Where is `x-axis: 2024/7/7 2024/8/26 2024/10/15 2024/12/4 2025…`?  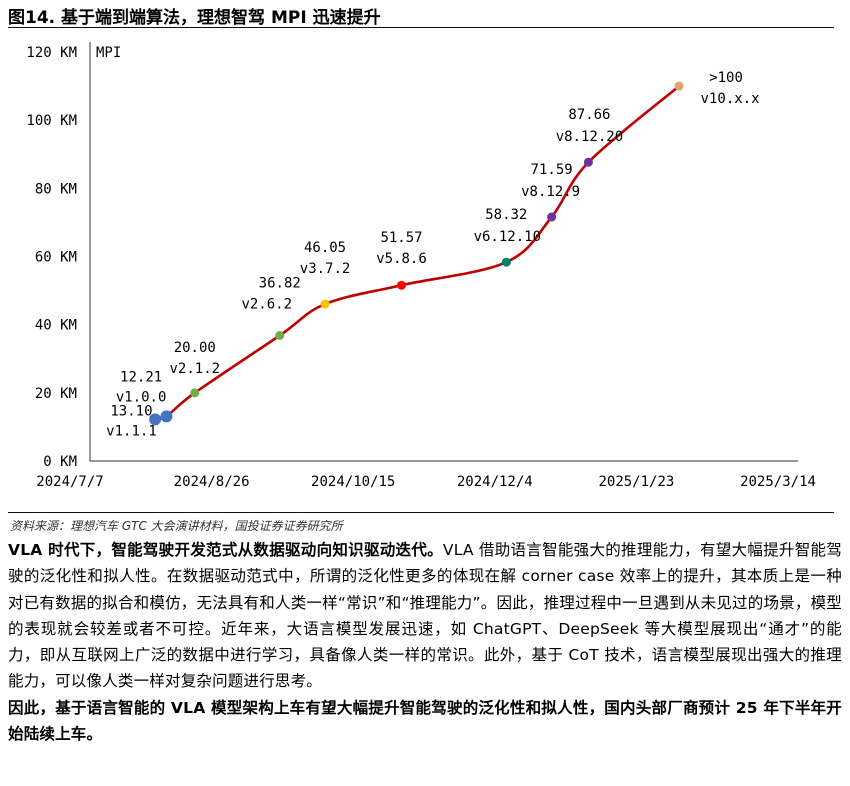
x-axis: 2024/7/7 2024/8/26 2024/10/15 2024/12/4 2025… is located at coordinates (426, 475).